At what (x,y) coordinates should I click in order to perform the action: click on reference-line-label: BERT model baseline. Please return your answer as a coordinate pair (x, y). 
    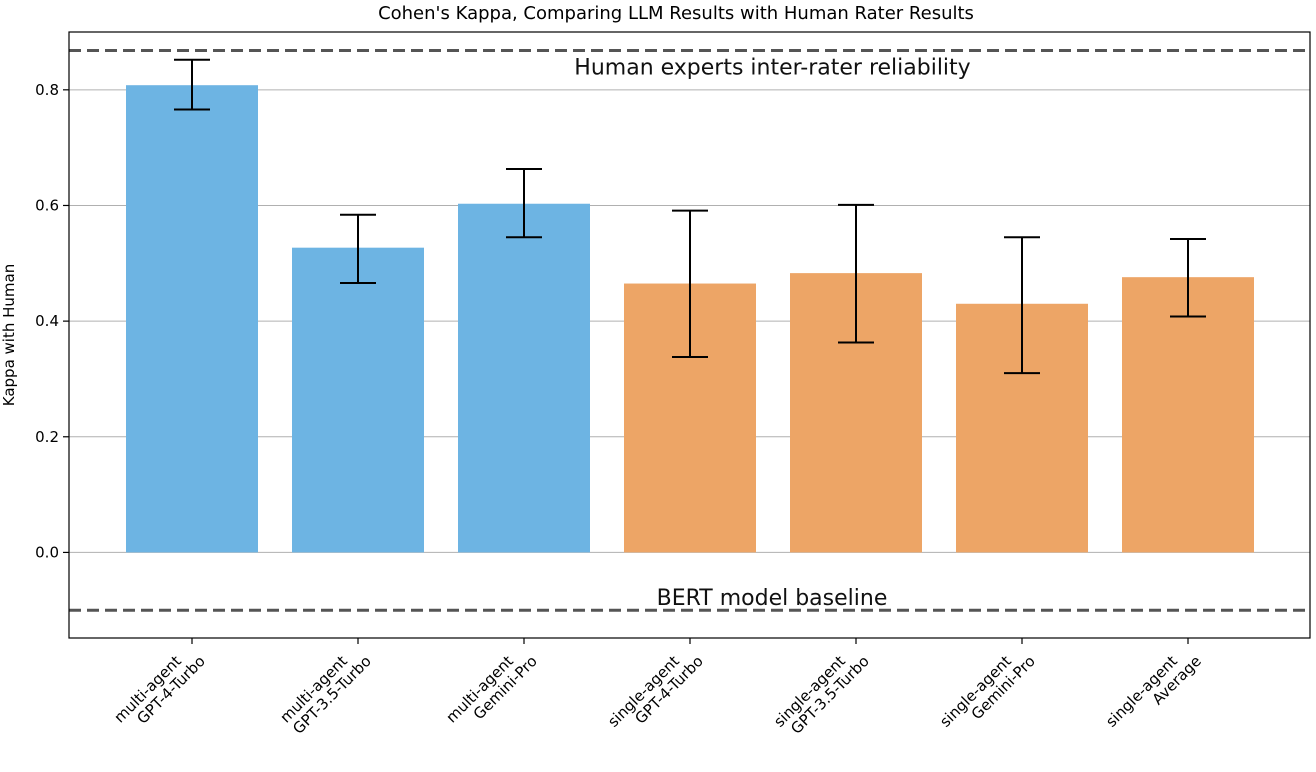
    Looking at the image, I should click on (772, 598).